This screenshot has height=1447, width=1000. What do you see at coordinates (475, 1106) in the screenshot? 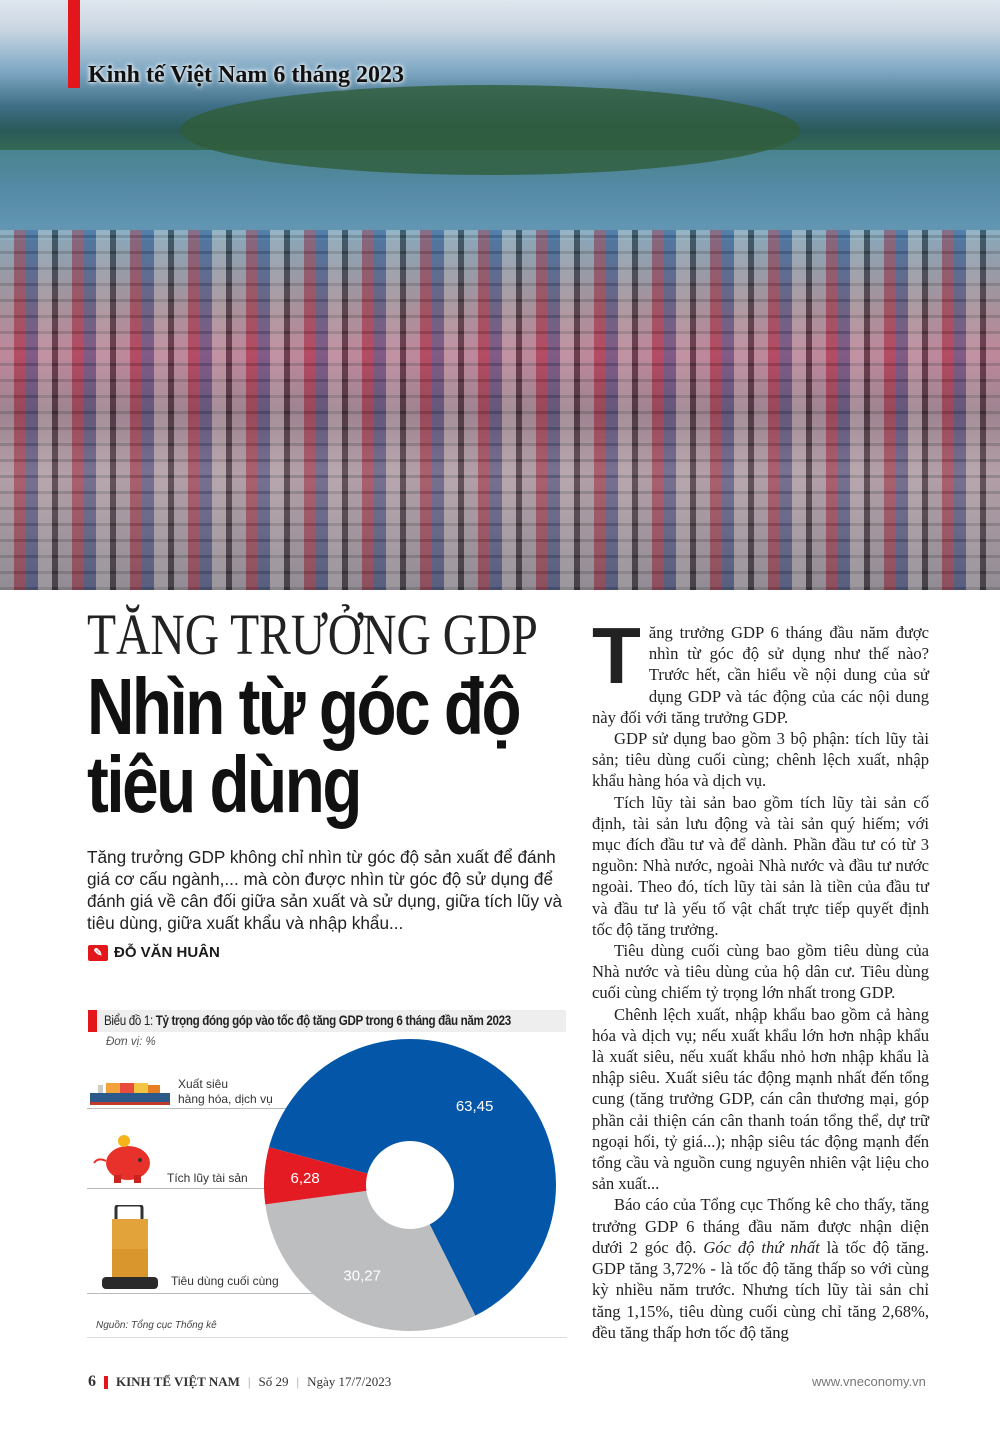
I see `data-label: 63,45` at bounding box center [475, 1106].